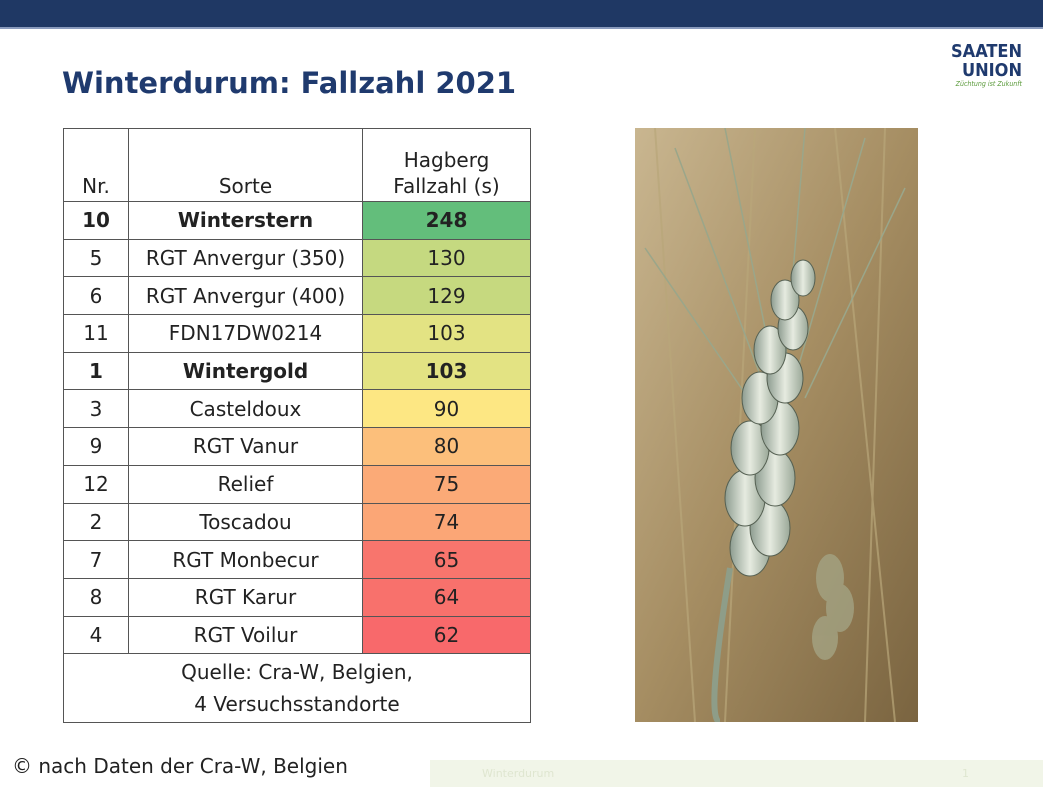 Image resolution: width=1043 pixels, height=787 pixels. I want to click on nr-cell: 12, so click(96, 484).